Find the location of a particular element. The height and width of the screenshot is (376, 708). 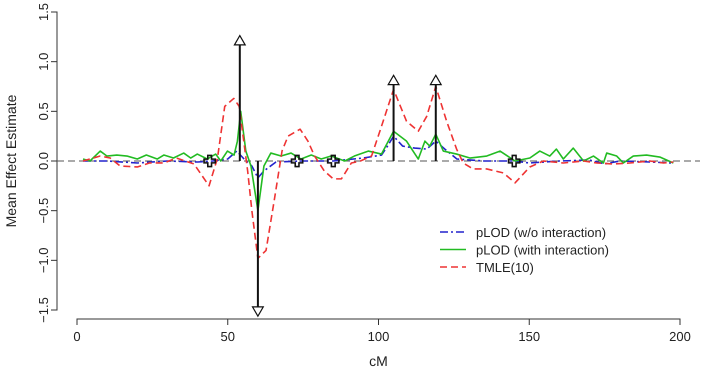

legend-label: TMLE(10) is located at coordinates (505, 267).